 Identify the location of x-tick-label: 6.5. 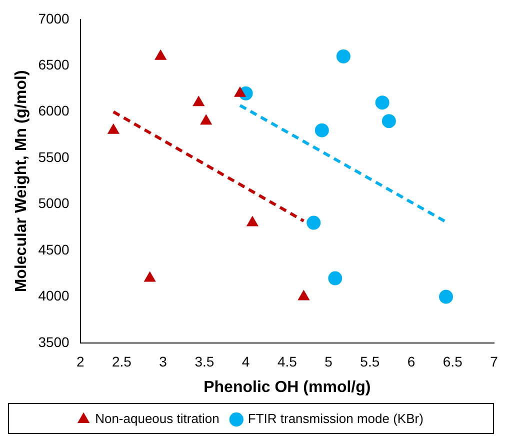
(452, 361).